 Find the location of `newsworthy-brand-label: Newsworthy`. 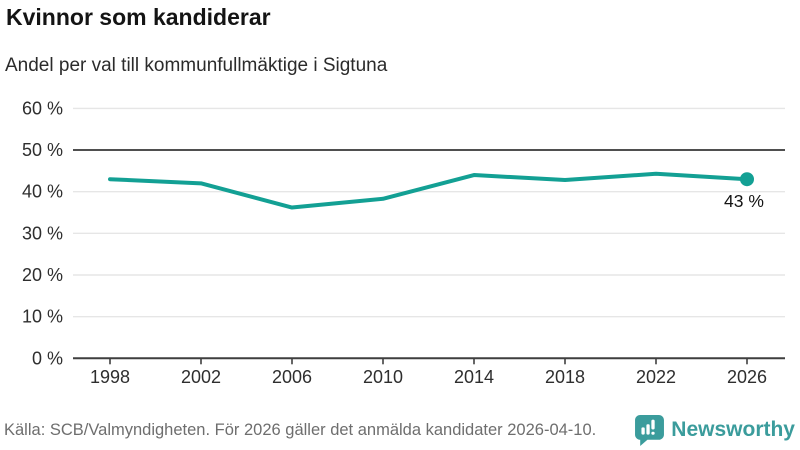

newsworthy-brand-label: Newsworthy is located at coordinates (733, 429).